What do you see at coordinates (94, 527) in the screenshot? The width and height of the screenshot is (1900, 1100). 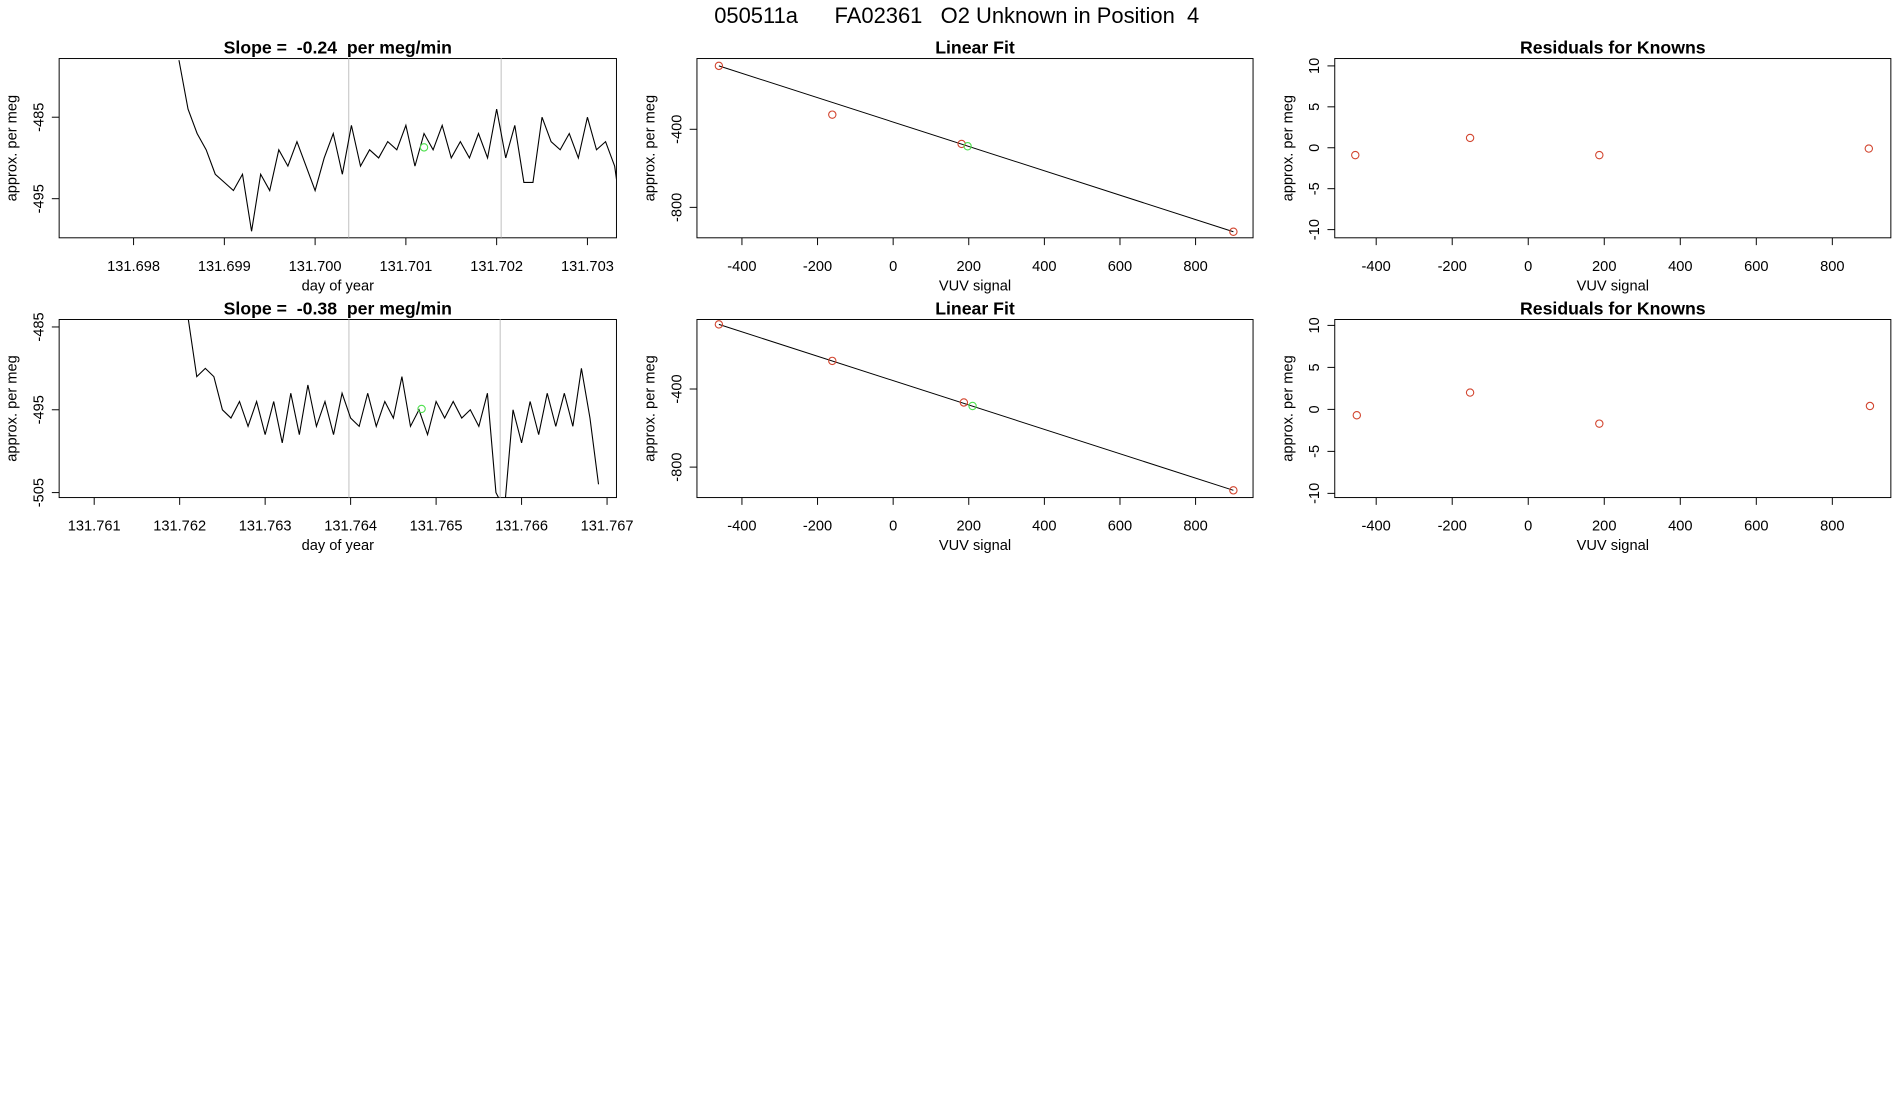 I see `x-tick-label: 131.761` at bounding box center [94, 527].